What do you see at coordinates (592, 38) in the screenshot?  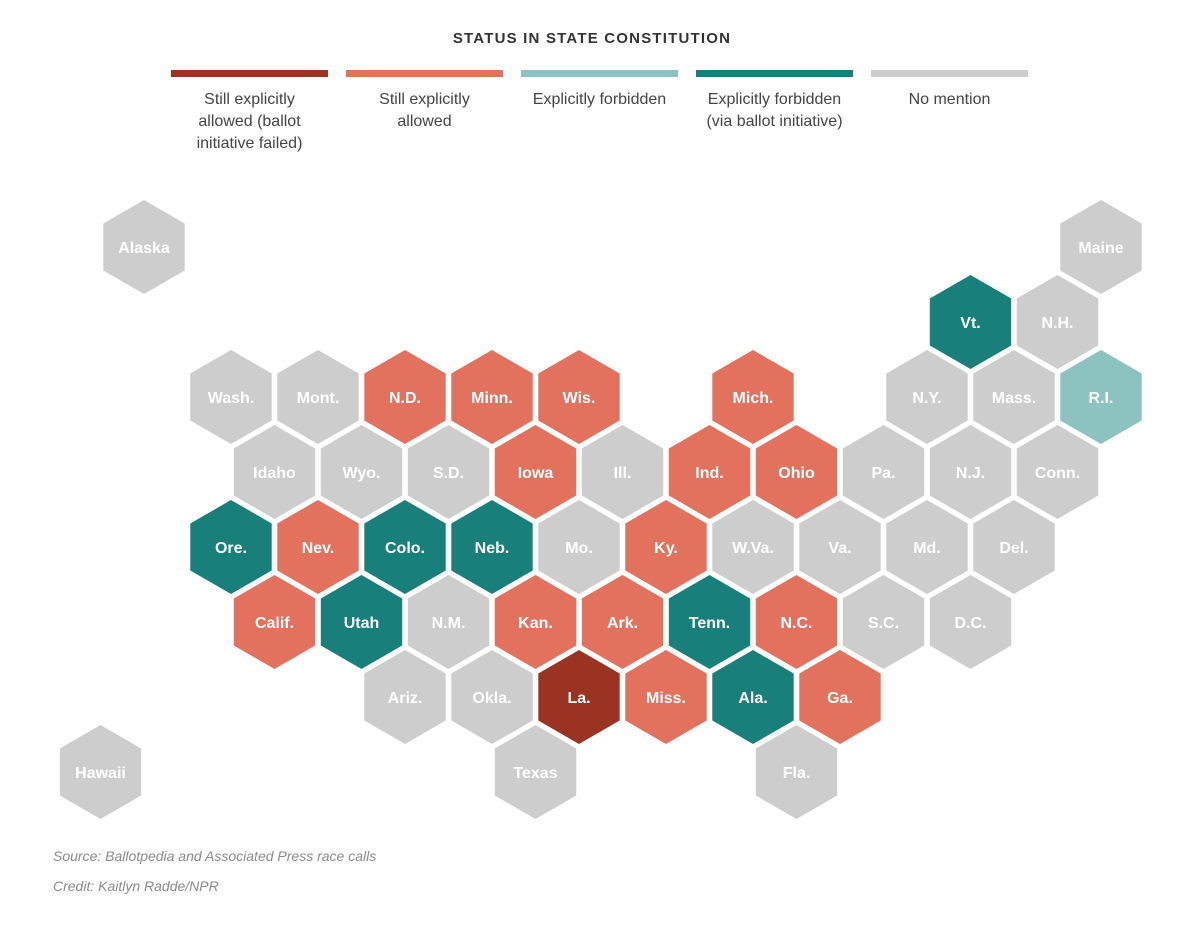 I see `chart-title: STATUS IN STATE CONSTITUTION` at bounding box center [592, 38].